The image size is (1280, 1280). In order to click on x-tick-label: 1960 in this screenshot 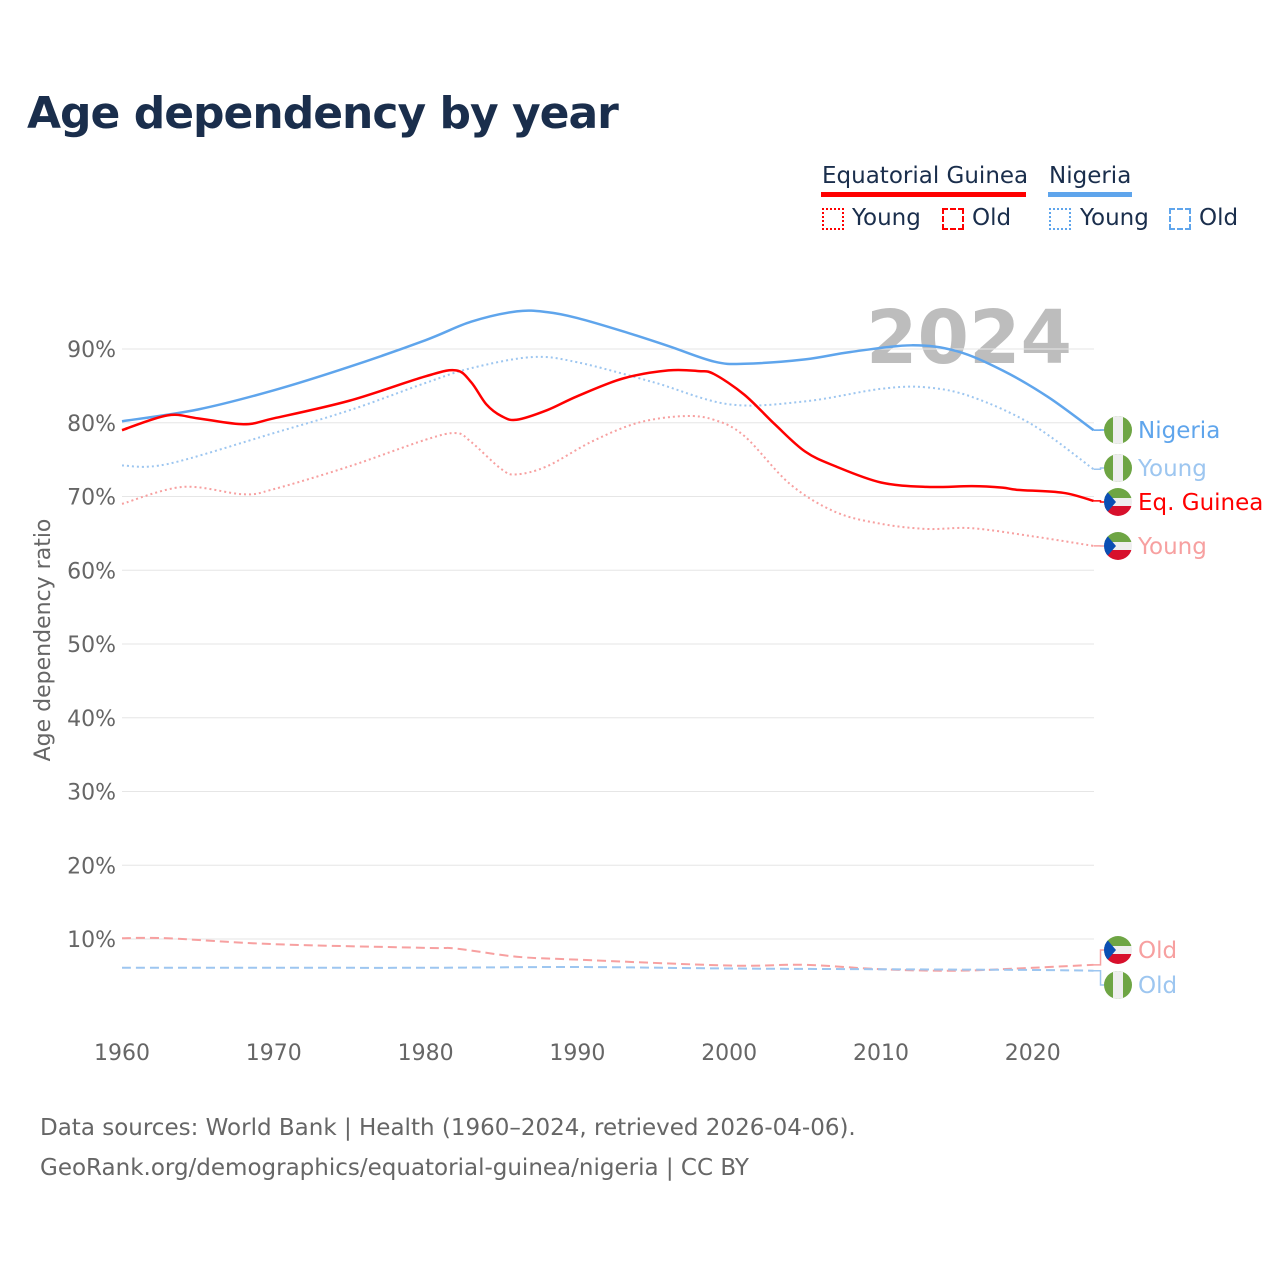, I will do `click(122, 1053)`.